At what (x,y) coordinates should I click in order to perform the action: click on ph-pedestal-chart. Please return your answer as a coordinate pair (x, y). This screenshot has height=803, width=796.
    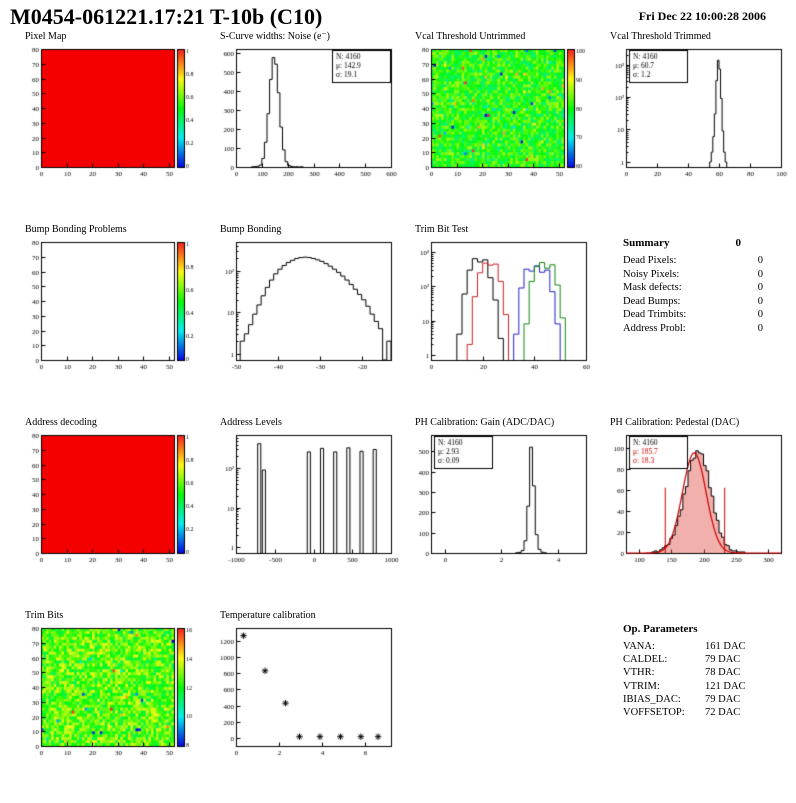
    Looking at the image, I should click on (694, 499).